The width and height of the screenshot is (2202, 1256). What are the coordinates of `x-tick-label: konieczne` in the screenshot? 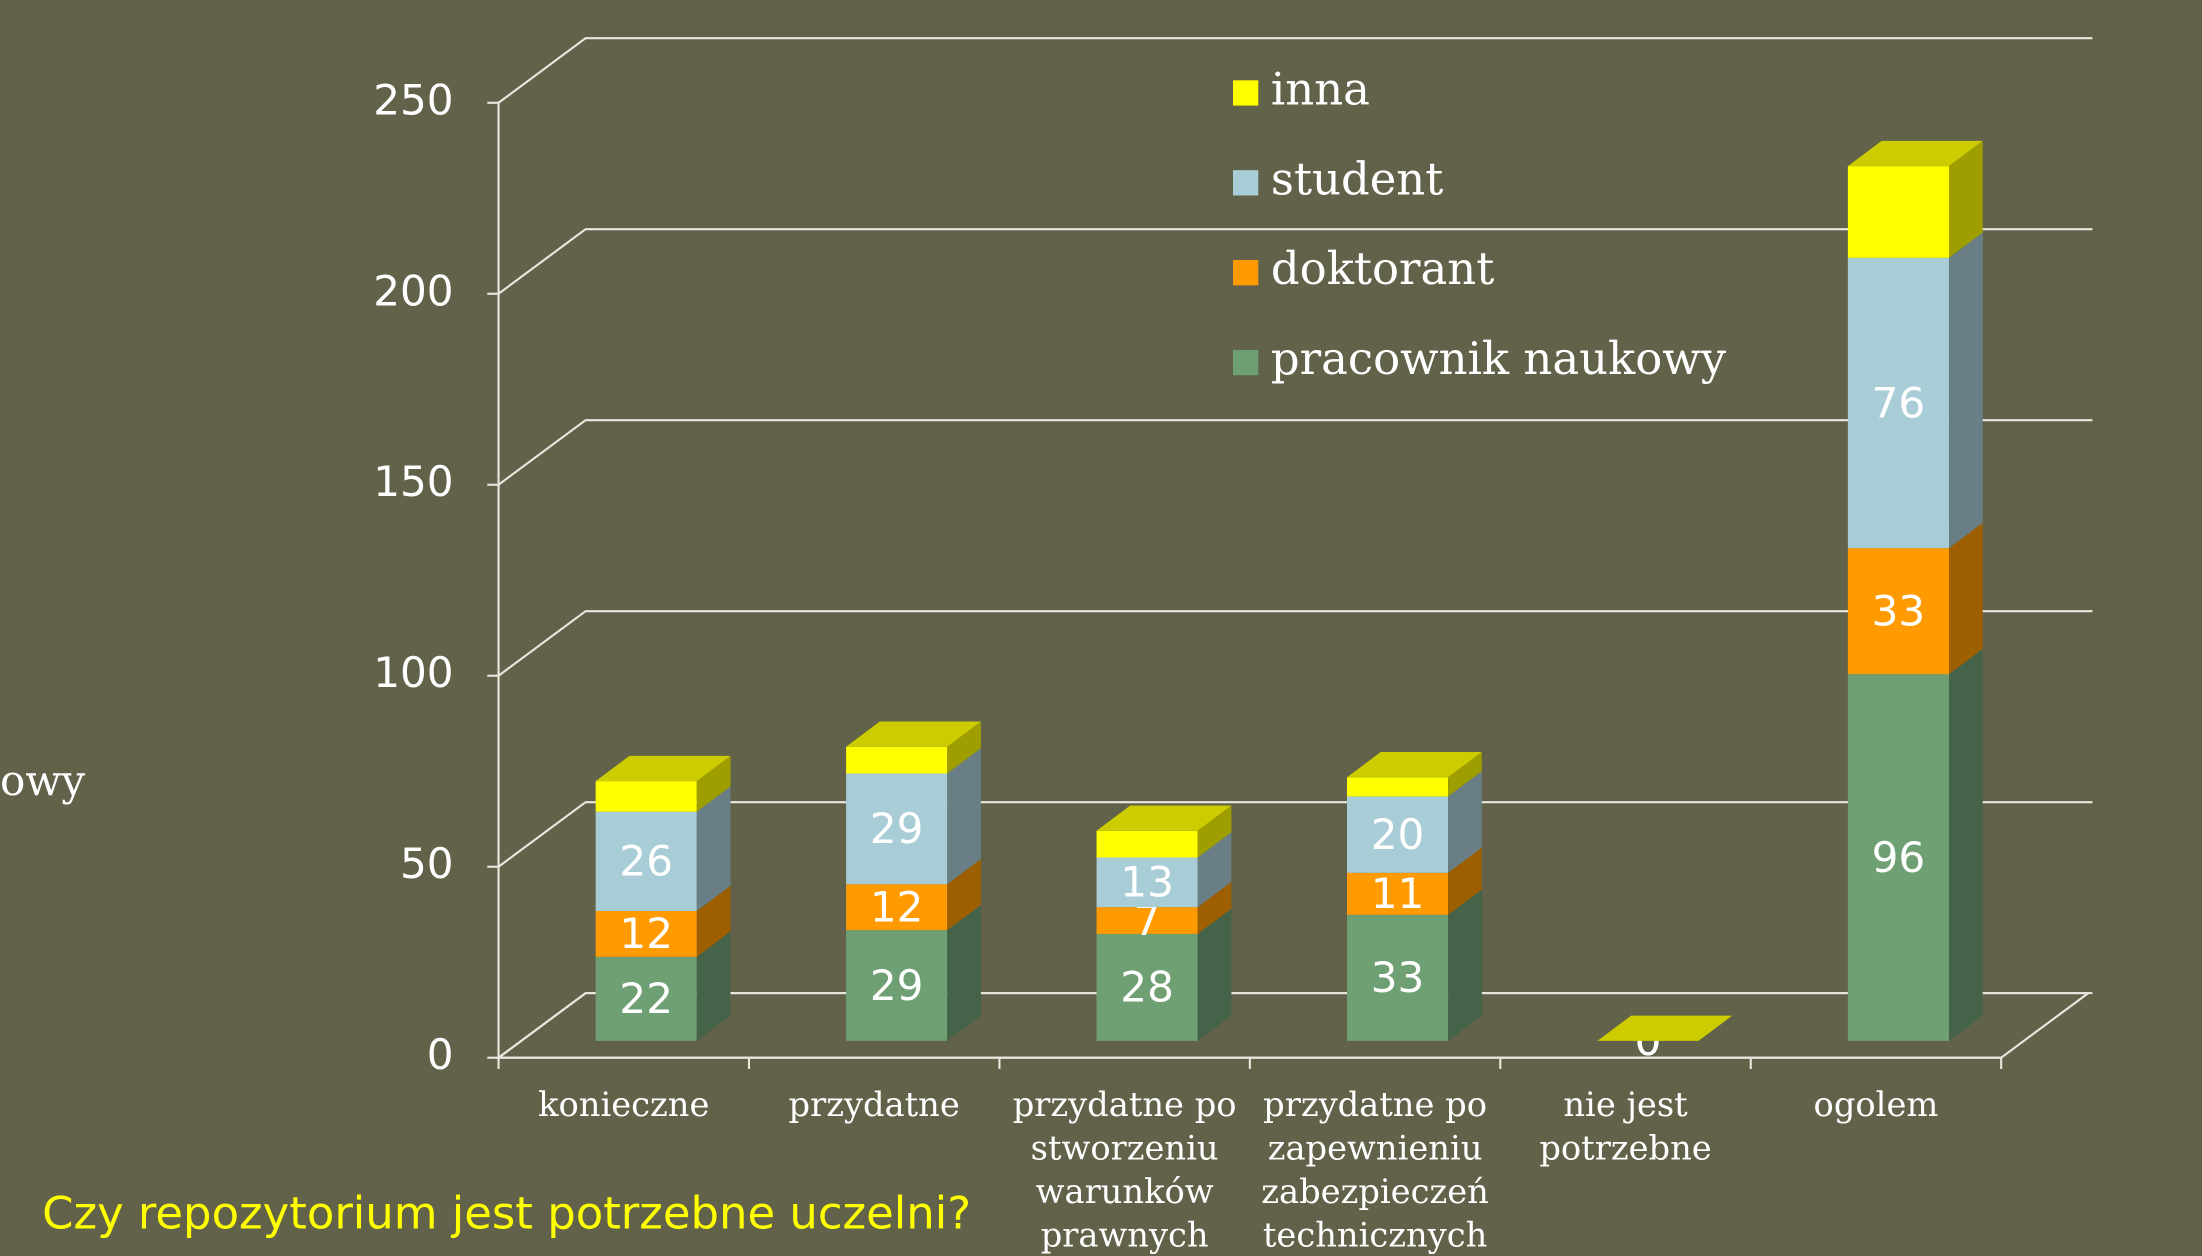 It's located at (623, 1104).